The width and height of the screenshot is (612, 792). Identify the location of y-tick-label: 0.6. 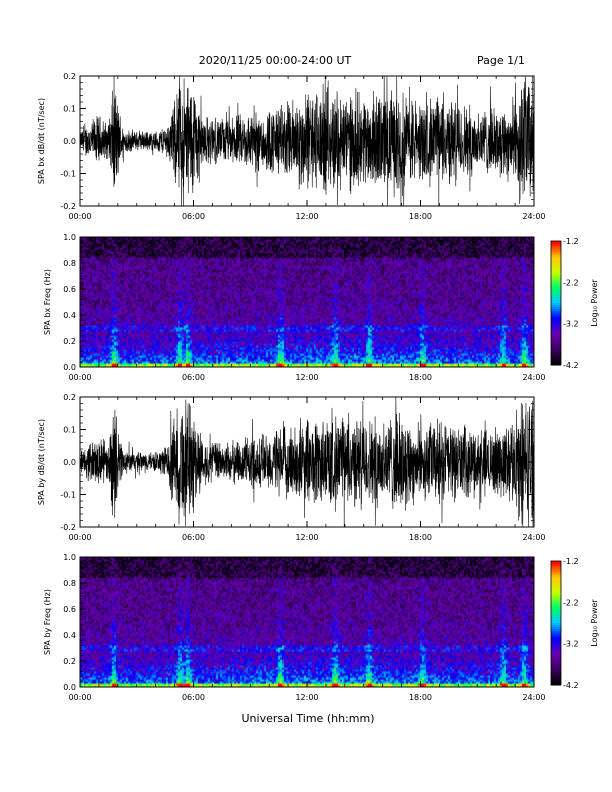
(69, 289).